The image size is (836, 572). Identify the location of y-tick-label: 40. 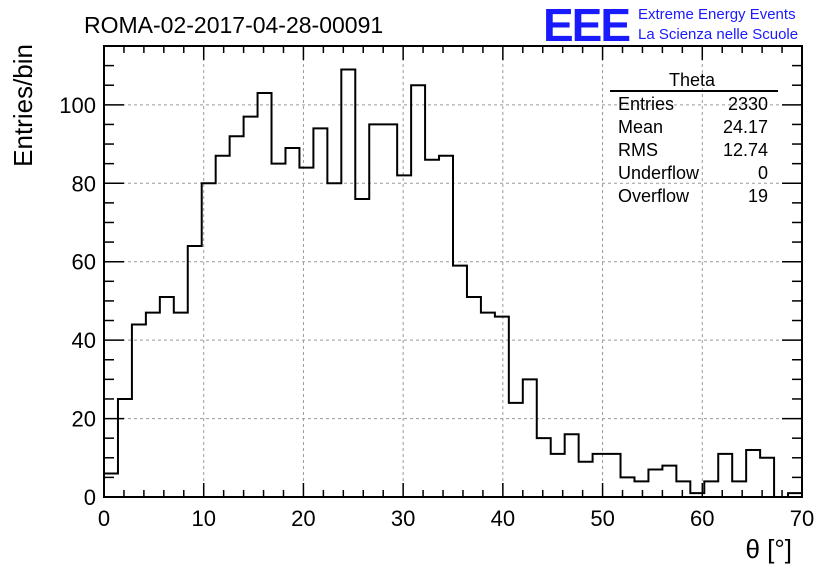
(84, 340).